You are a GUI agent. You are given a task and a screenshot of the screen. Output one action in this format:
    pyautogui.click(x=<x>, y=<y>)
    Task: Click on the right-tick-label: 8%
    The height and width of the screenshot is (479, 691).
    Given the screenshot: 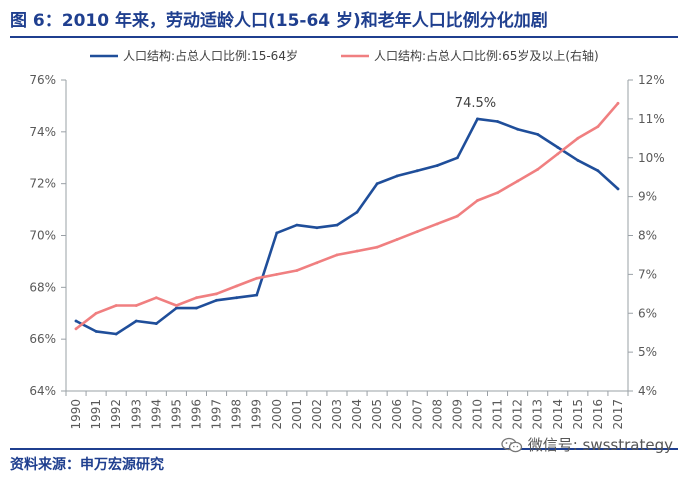 What is the action you would take?
    pyautogui.click(x=647, y=236)
    